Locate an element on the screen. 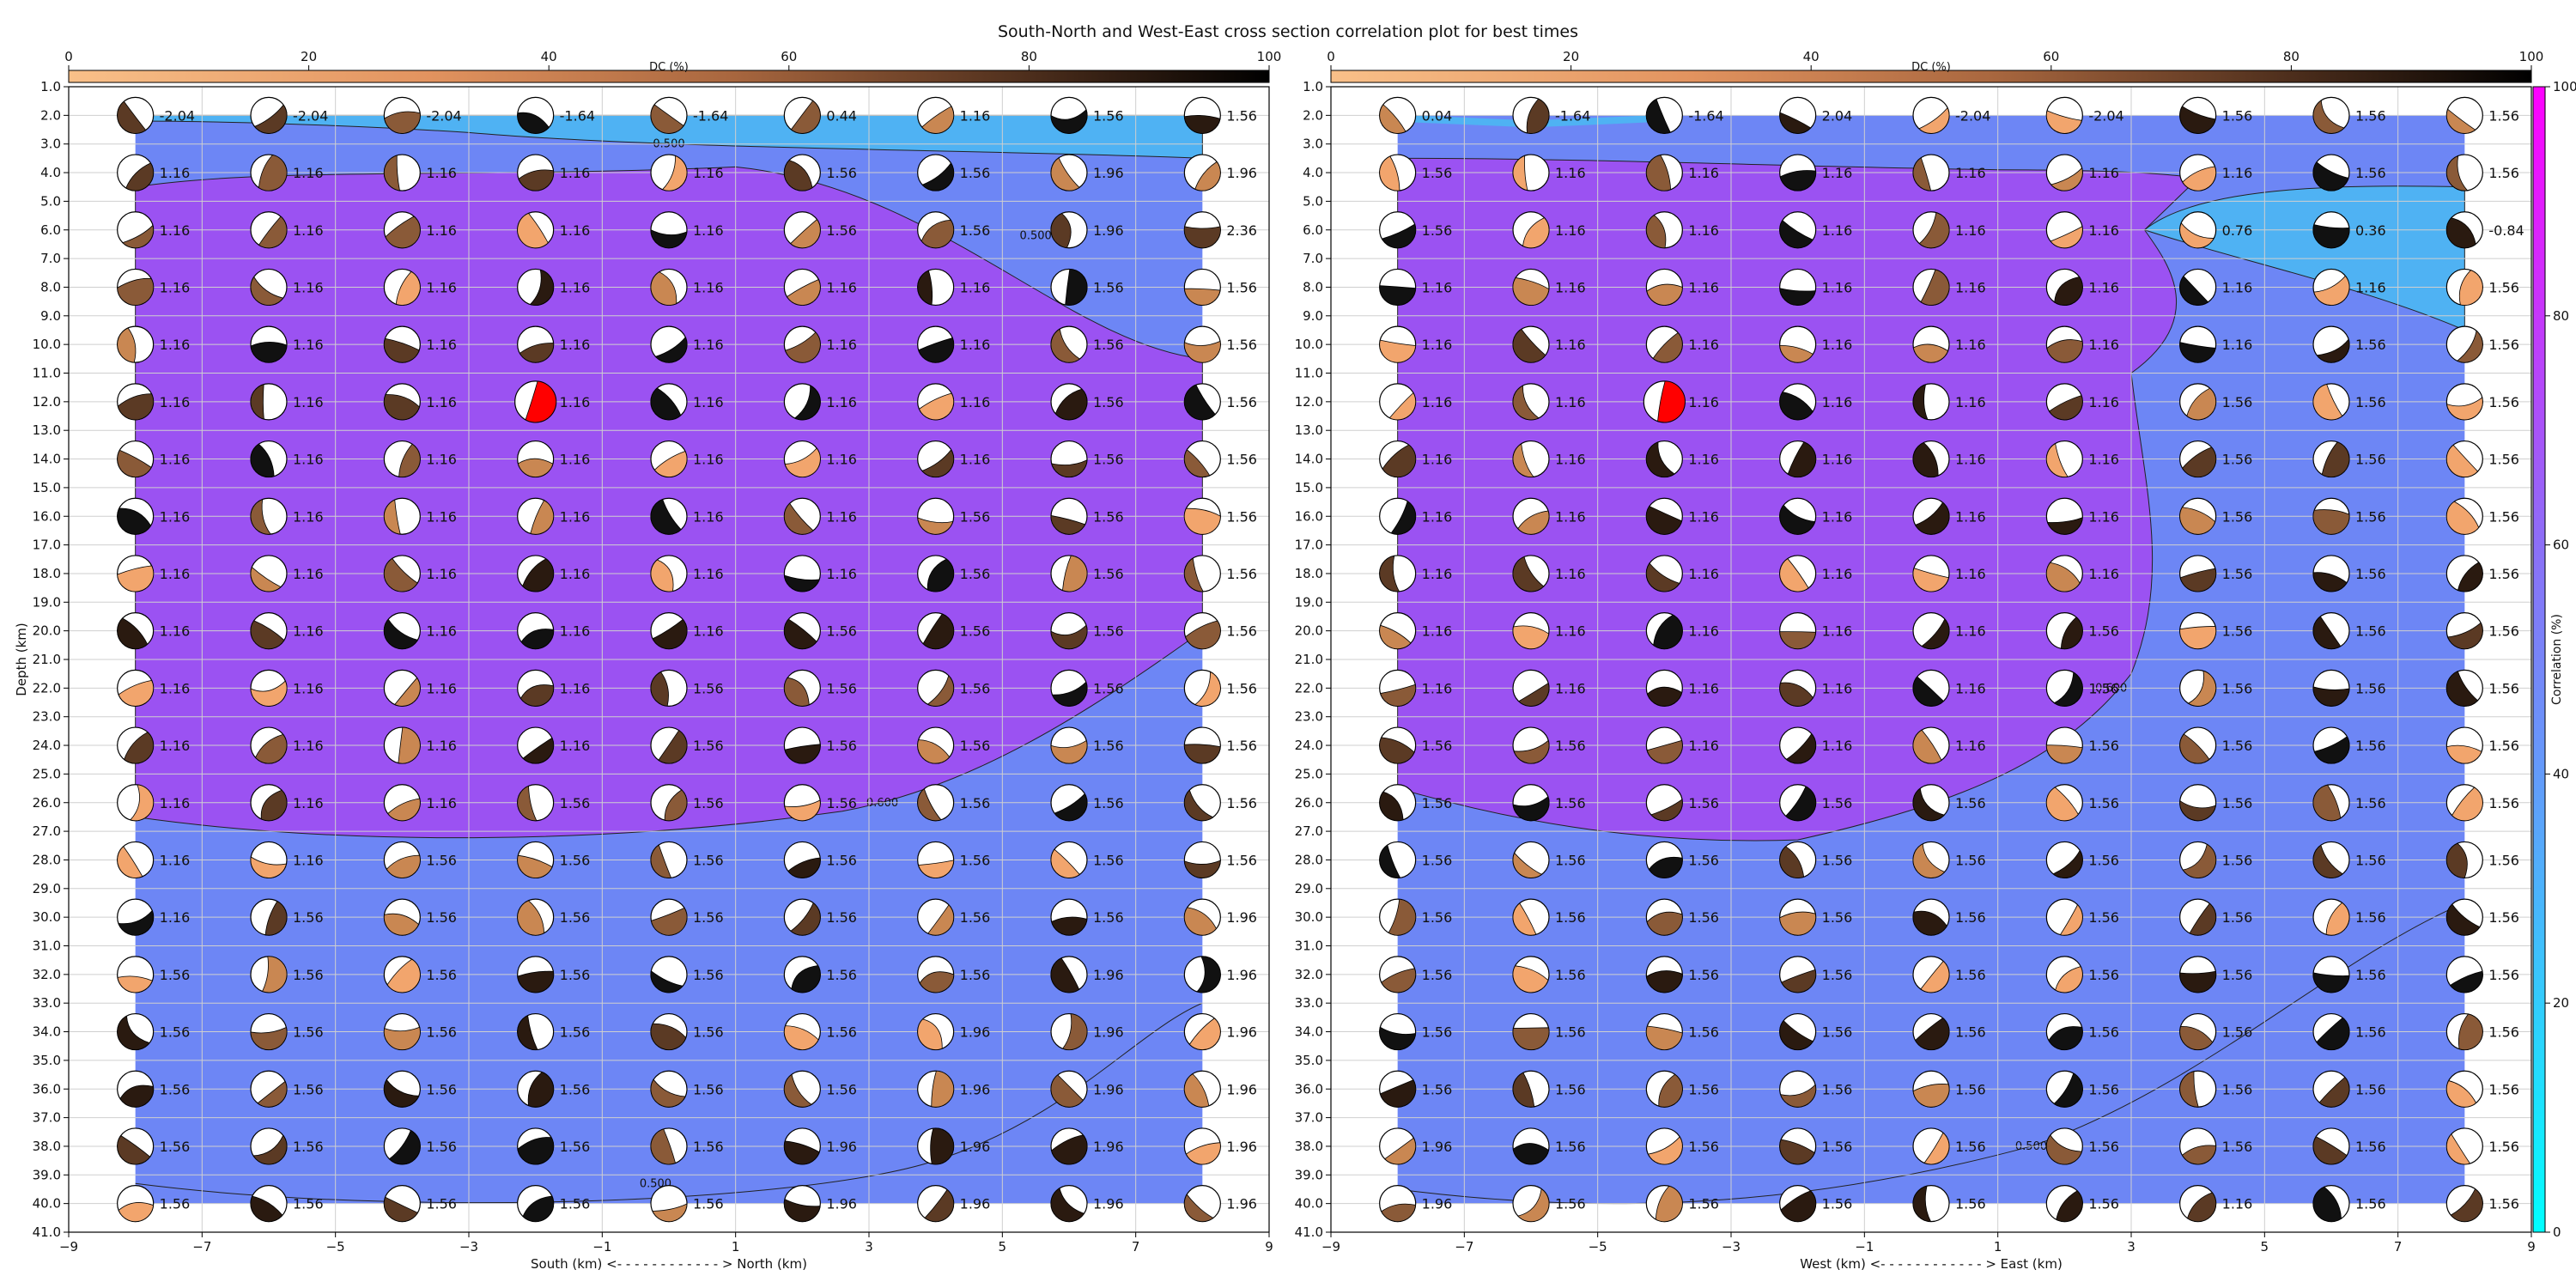 The height and width of the screenshot is (1288, 2576). time-label: -2.04 is located at coordinates (177, 116).